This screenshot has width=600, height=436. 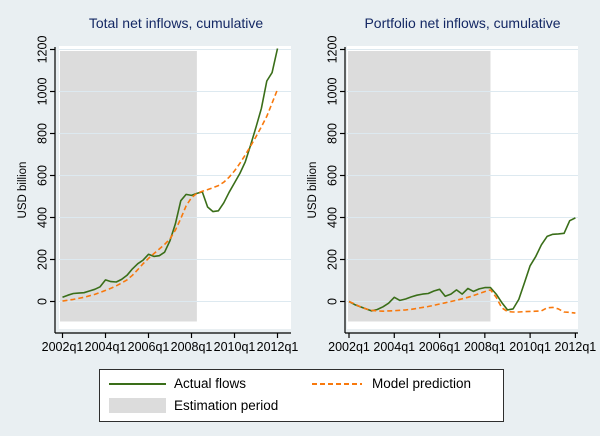 What do you see at coordinates (462, 23) in the screenshot?
I see `panel-title-right: Portfolio net inflows, cumulative` at bounding box center [462, 23].